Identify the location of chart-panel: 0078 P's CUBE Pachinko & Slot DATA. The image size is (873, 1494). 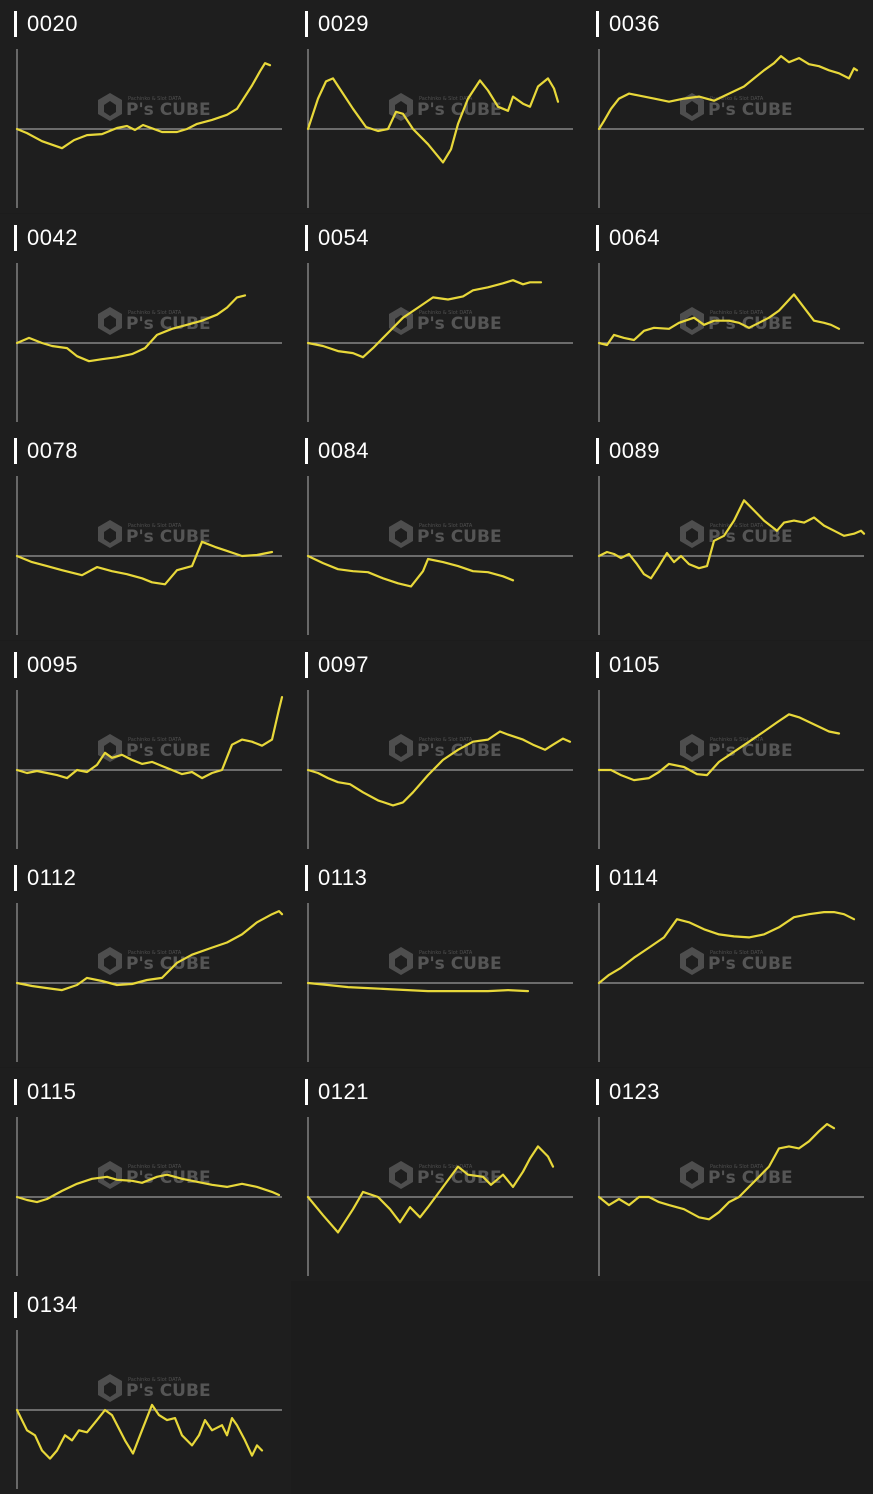
(145, 533).